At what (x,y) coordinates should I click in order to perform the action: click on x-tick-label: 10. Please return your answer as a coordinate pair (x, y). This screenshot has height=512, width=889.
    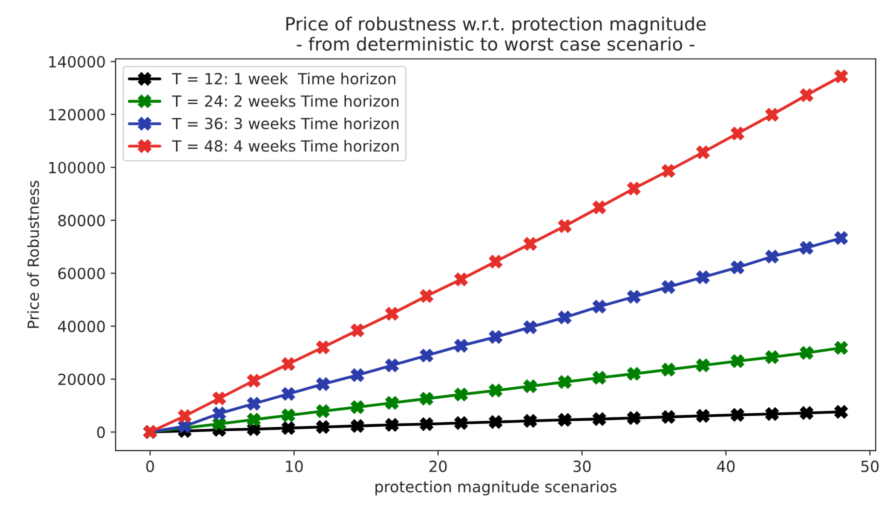
    Looking at the image, I should click on (294, 466).